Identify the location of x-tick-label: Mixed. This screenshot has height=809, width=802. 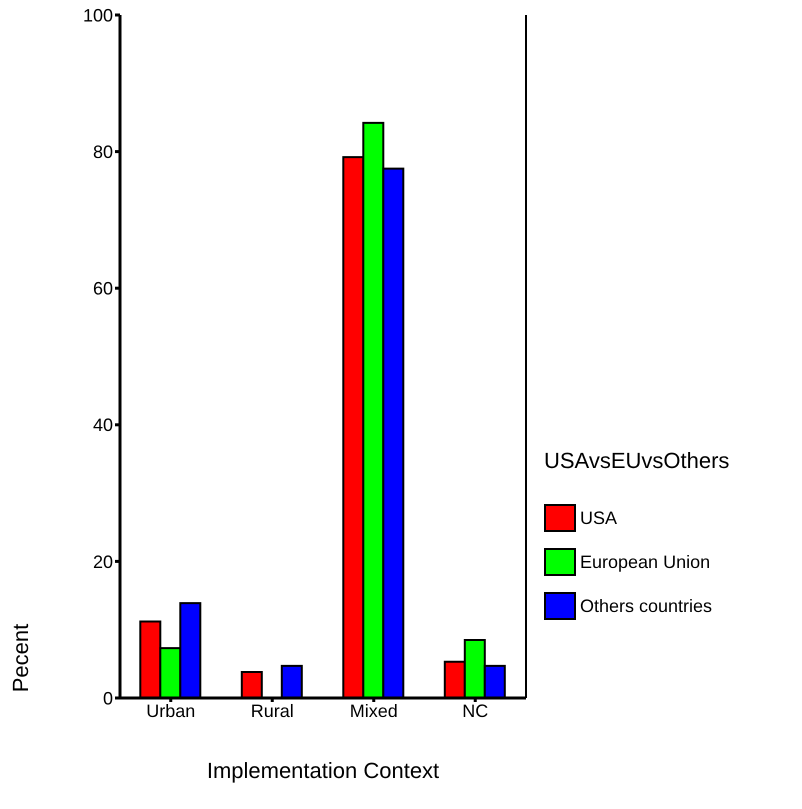
(374, 710).